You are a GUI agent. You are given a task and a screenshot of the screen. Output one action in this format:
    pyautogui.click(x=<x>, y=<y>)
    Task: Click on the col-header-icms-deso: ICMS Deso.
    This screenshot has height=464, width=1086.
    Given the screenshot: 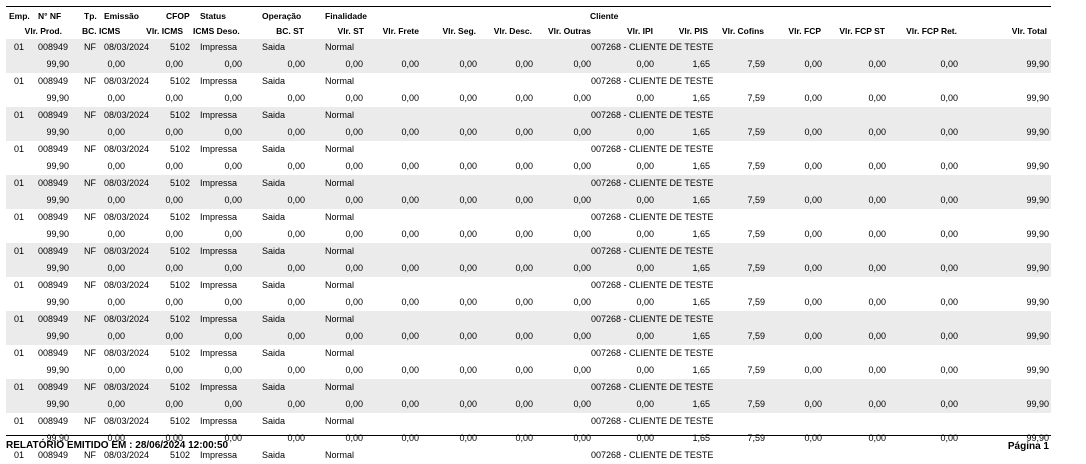 What is the action you would take?
    pyautogui.click(x=216, y=31)
    